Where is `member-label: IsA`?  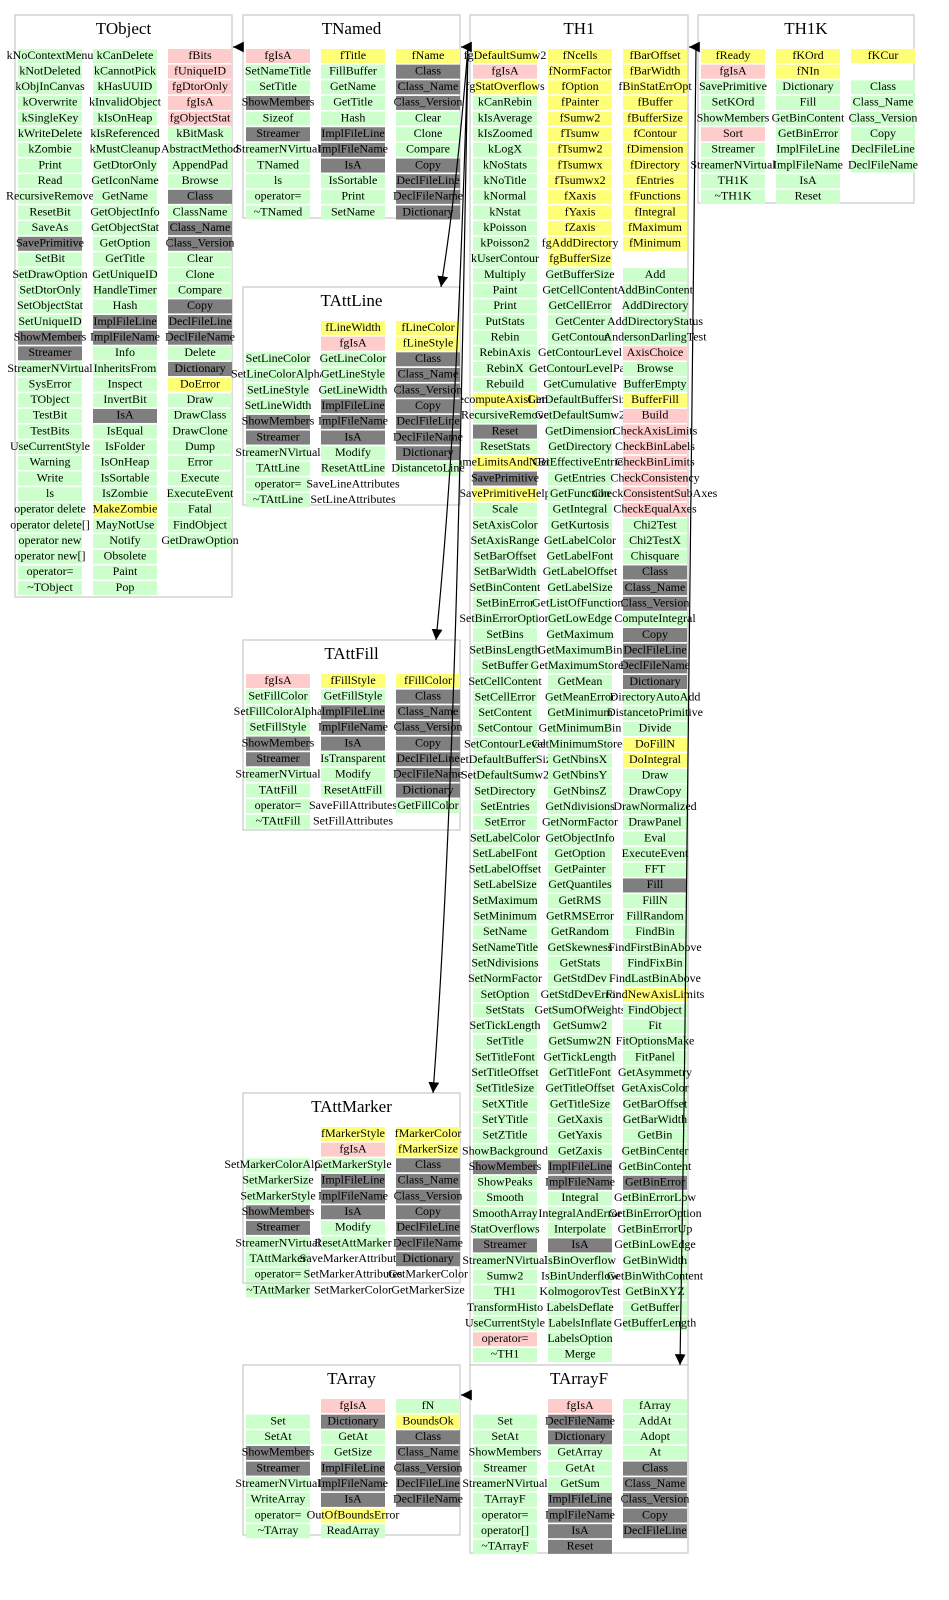
member-label: IsA is located at coordinates (353, 164).